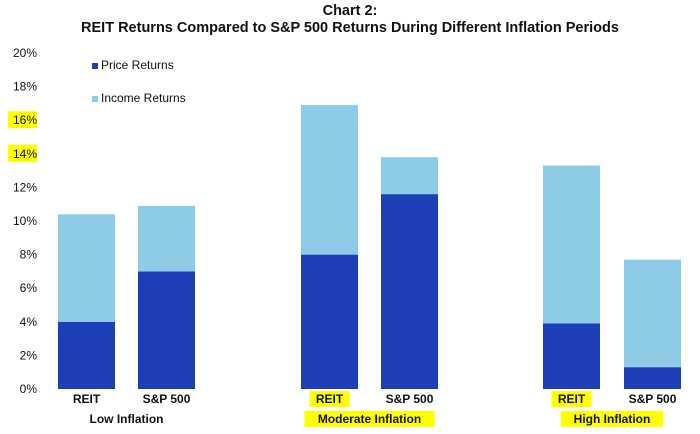 This screenshot has width=700, height=434. I want to click on group-label: High Inflation, so click(612, 419).